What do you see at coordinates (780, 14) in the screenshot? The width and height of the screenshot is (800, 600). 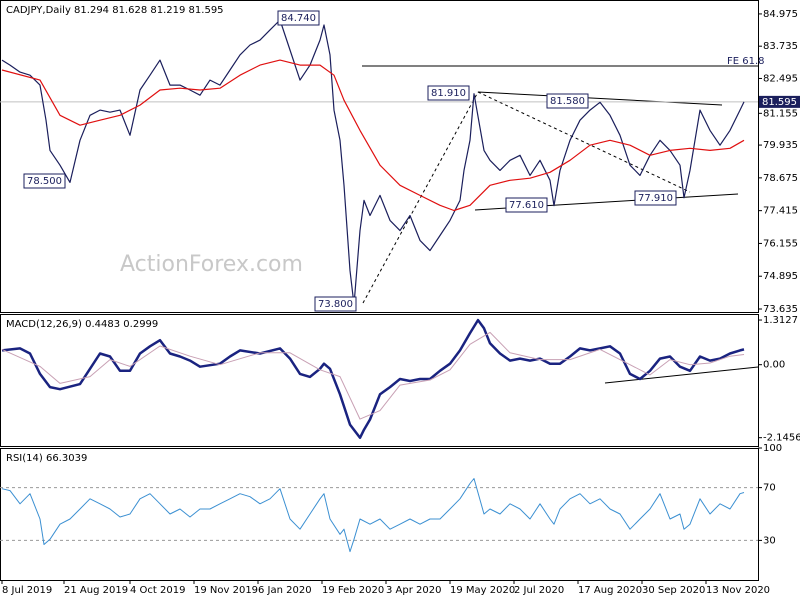 I see `y-tick-label: 84.975` at bounding box center [780, 14].